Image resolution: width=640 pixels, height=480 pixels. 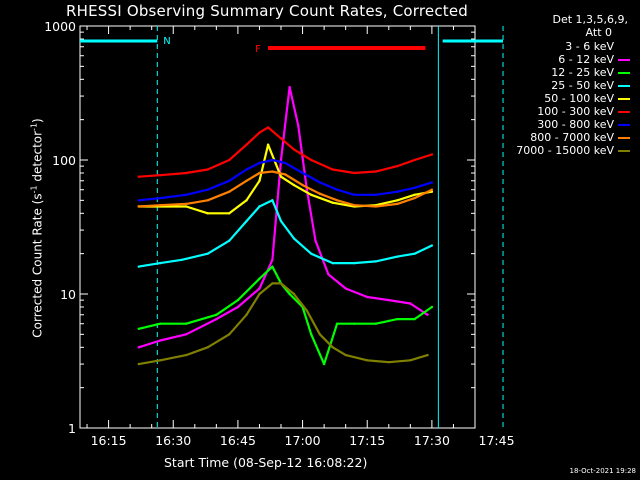 I want to click on y-tick-label: 1000, so click(x=60, y=26).